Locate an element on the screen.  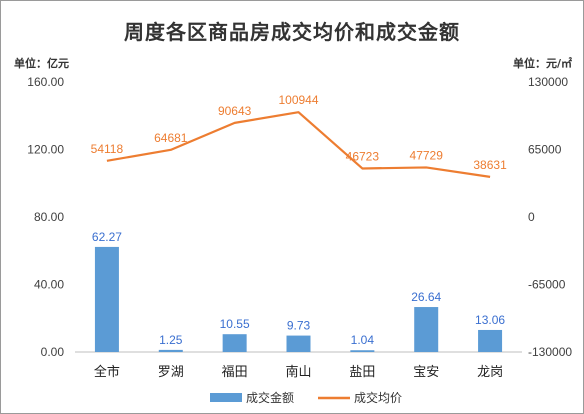
line-data-label: 47729 is located at coordinates (427, 155).